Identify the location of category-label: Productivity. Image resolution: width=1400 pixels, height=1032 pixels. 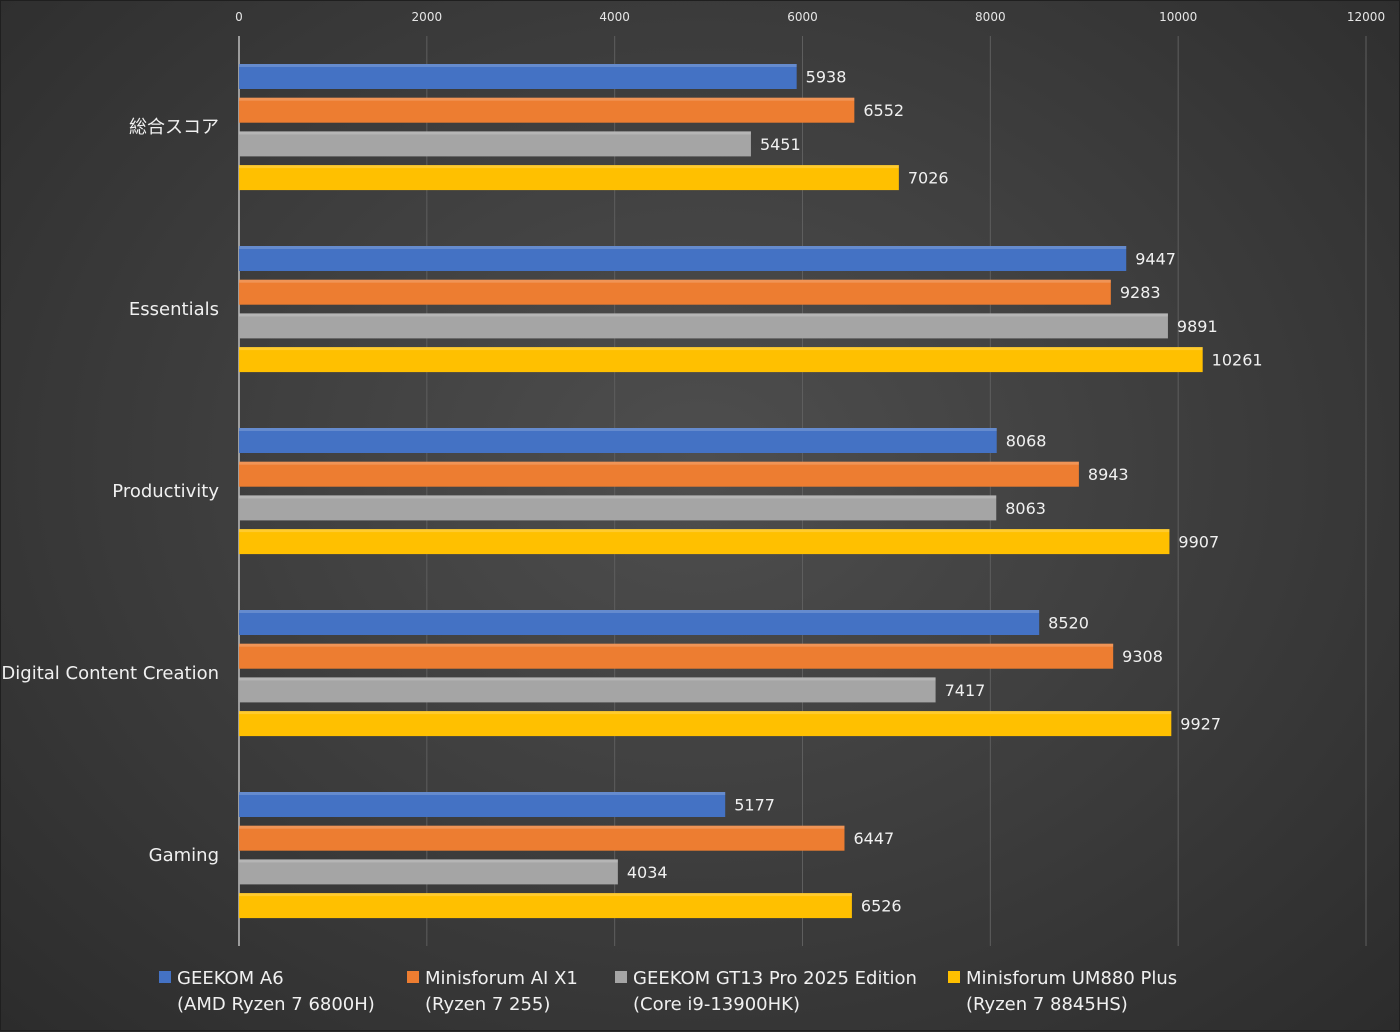
(165, 491).